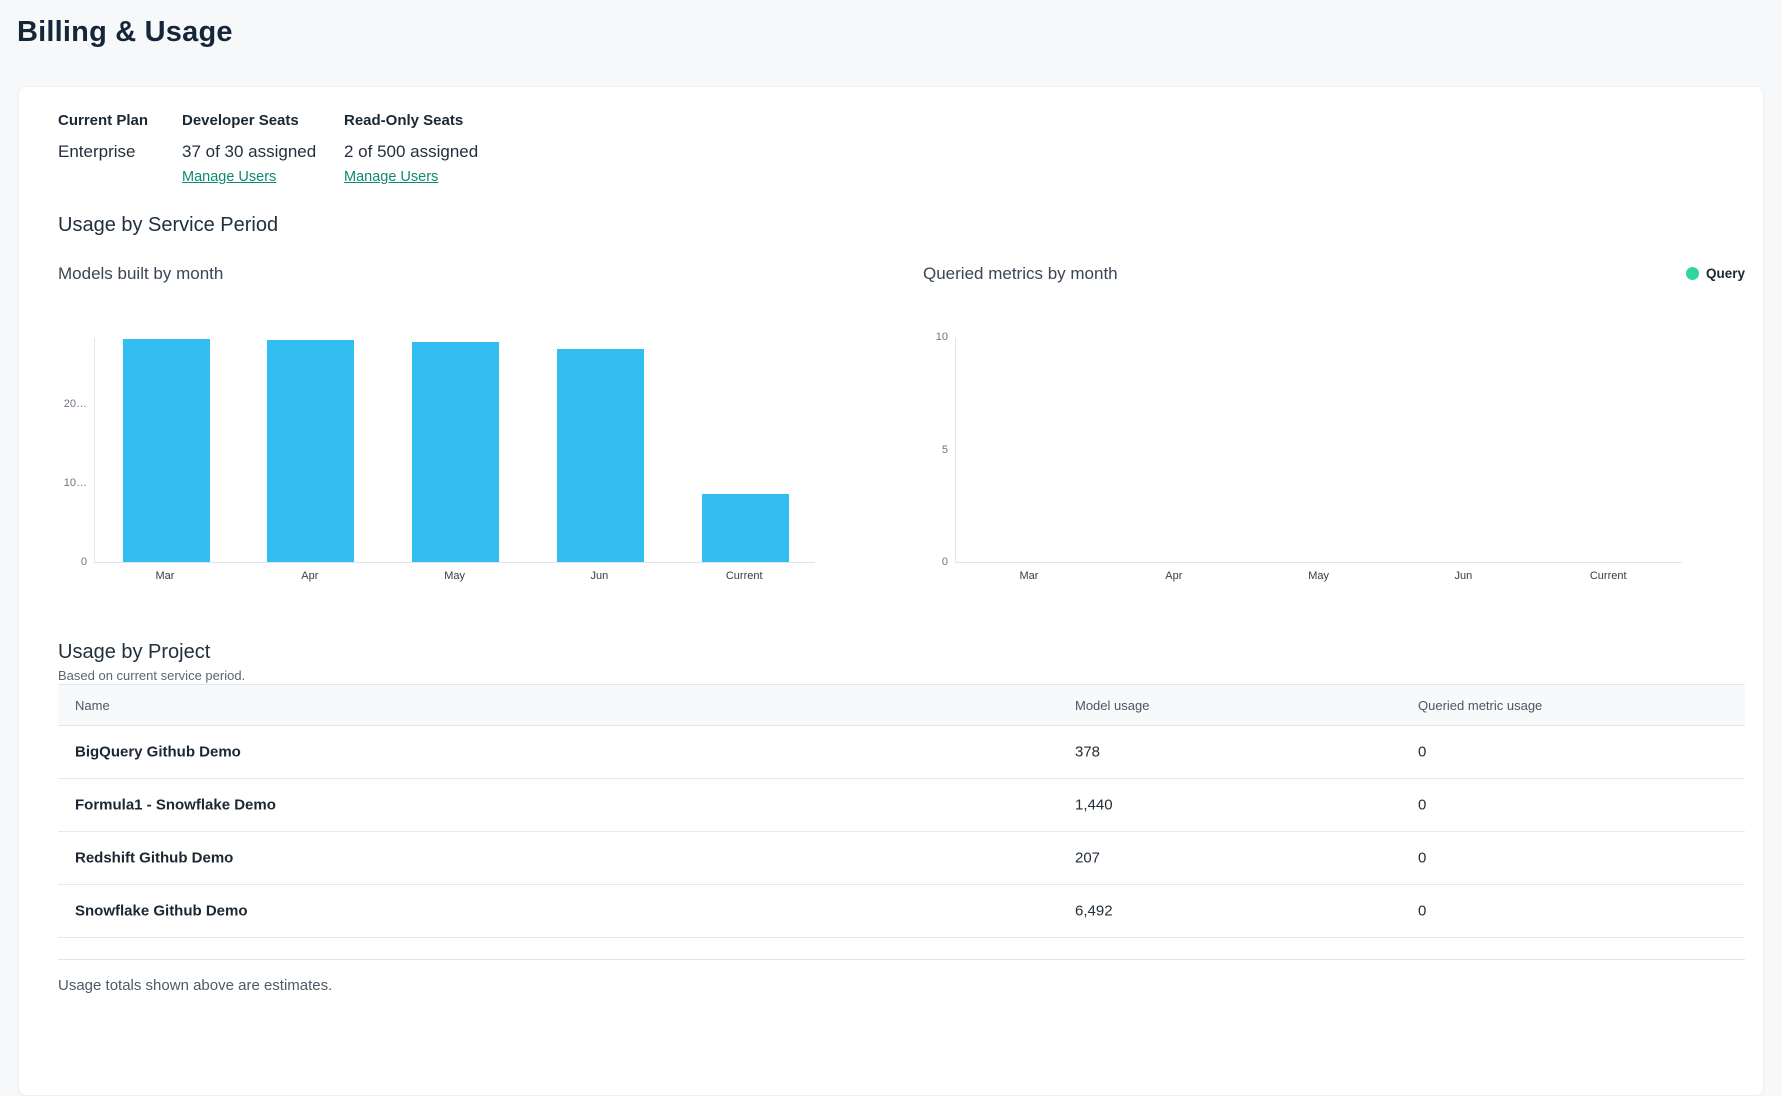 This screenshot has height=1096, width=1782. Describe the element at coordinates (103, 137) in the screenshot. I see `current-plan-column: Current Plan Enterprise` at that location.